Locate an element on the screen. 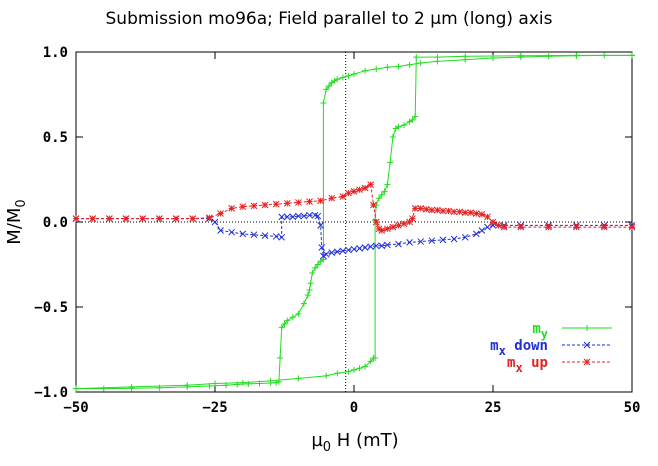  x-tick-label: −50 is located at coordinates (75, 408).